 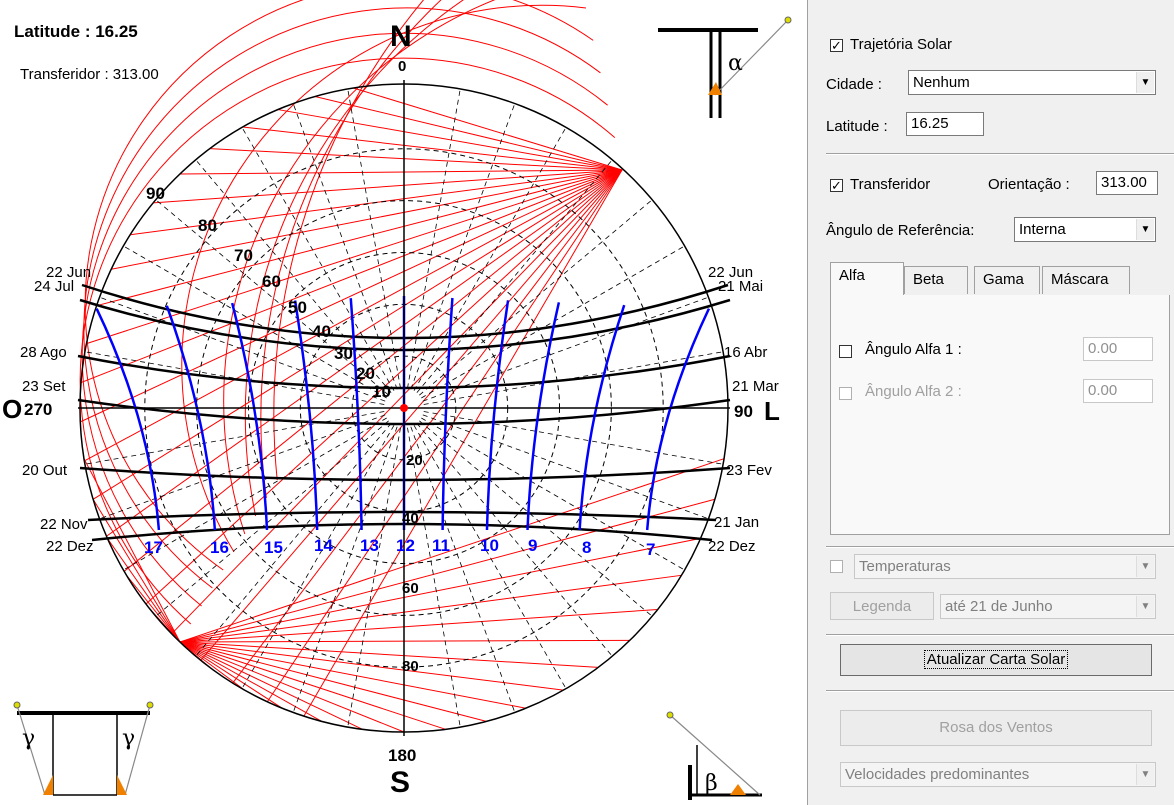 What do you see at coordinates (1032, 82) in the screenshot?
I see `cidade-select: Nenhum ▼` at bounding box center [1032, 82].